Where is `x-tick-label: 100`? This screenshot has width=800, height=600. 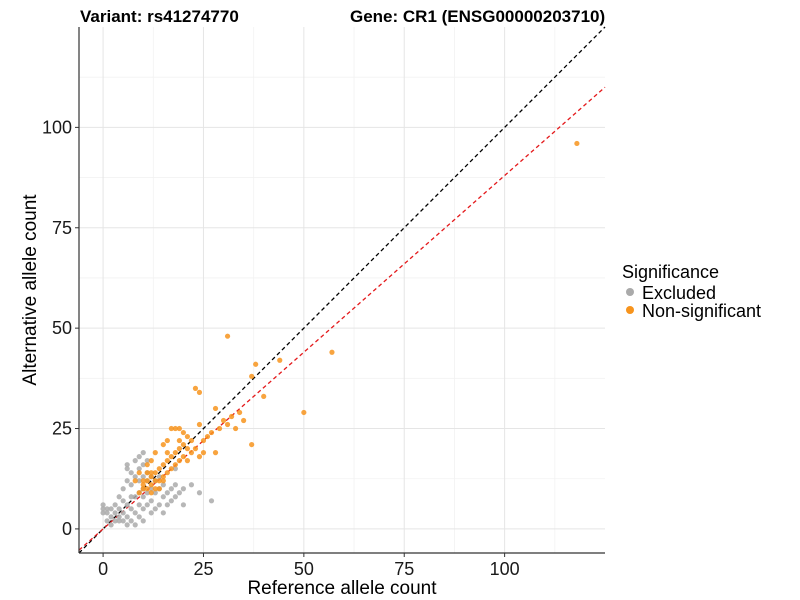 x-tick-label: 100 is located at coordinates (505, 569).